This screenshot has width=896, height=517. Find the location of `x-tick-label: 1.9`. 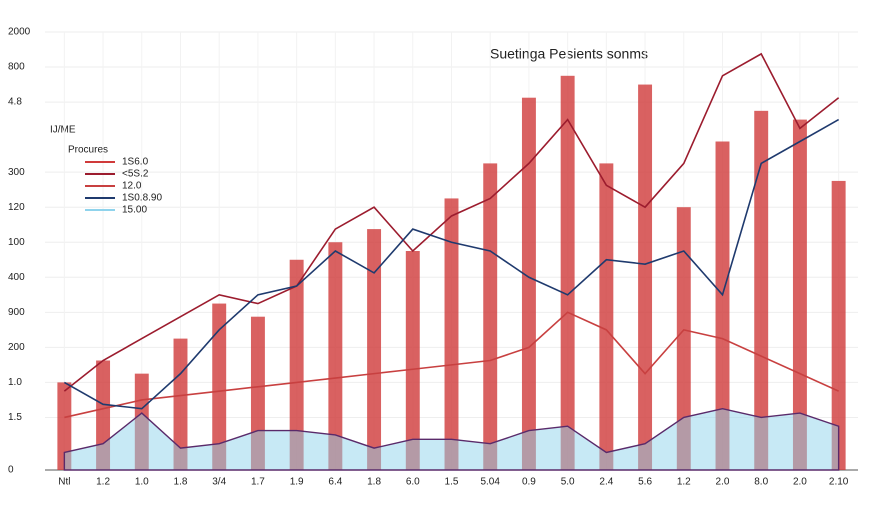

x-tick-label: 1.9 is located at coordinates (297, 482).